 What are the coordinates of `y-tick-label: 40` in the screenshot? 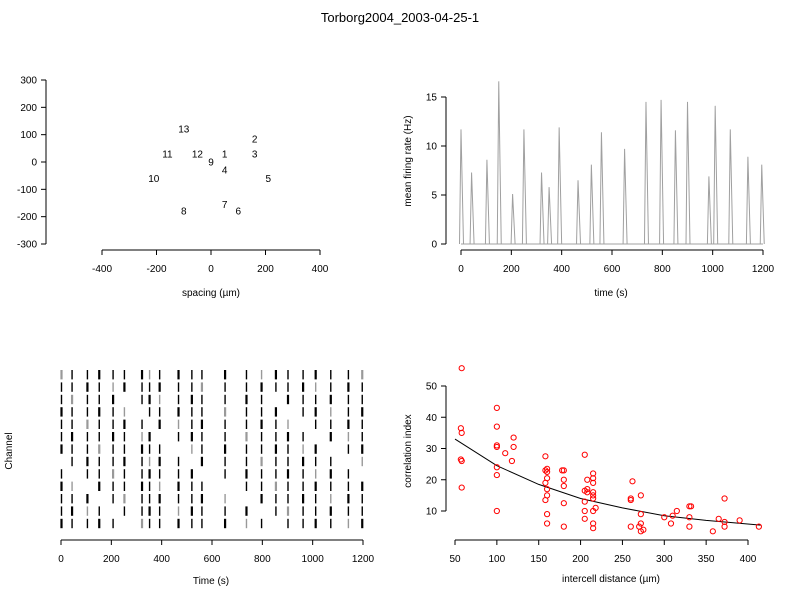 It's located at (432, 418).